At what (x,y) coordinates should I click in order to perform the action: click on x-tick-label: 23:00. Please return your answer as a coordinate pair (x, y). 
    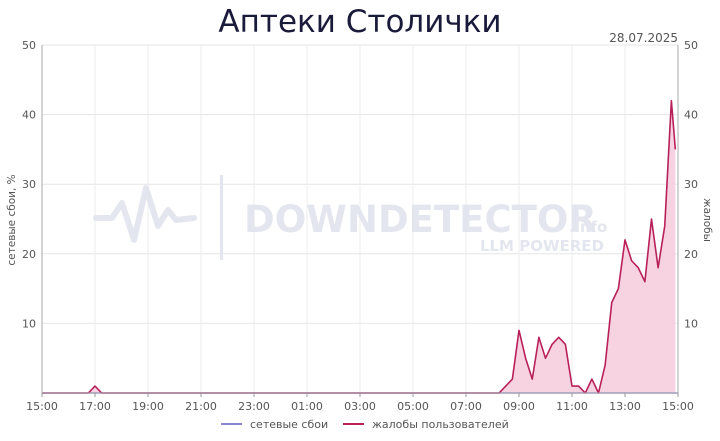
    Looking at the image, I should click on (254, 406).